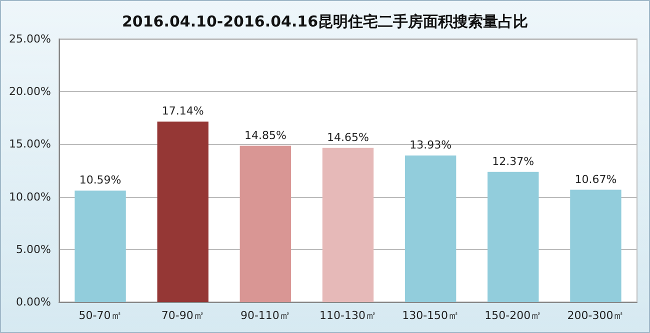 The width and height of the screenshot is (650, 333). Describe the element at coordinates (348, 137) in the screenshot. I see `data-label: 14.65%` at that location.